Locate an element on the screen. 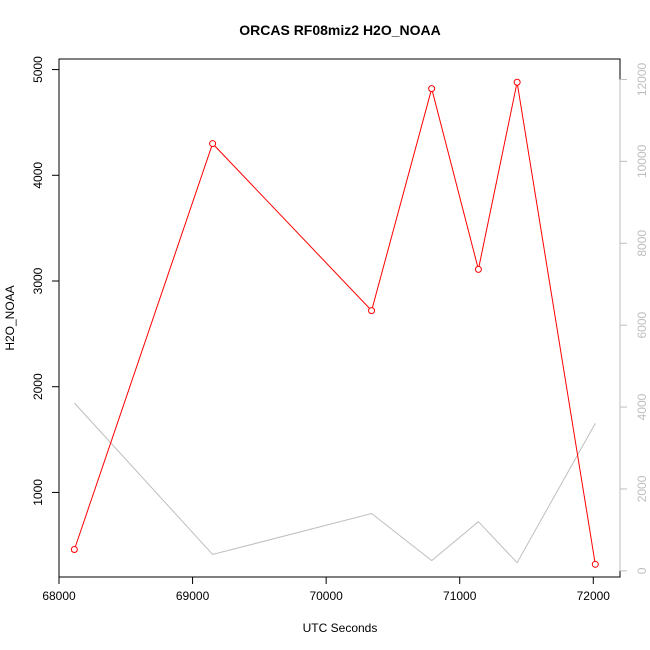 This screenshot has height=650, width=650. secondary-y-tick-label: 10000 is located at coordinates (642, 161).